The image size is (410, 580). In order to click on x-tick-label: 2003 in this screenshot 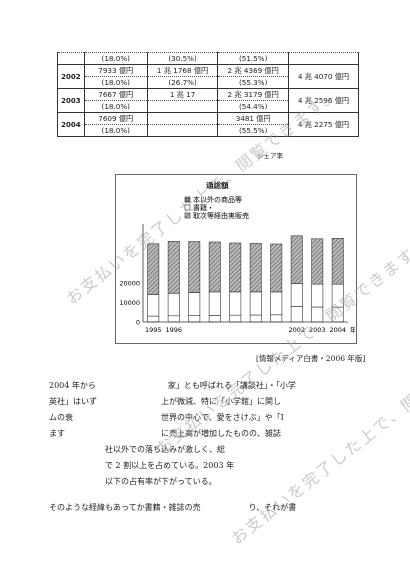, I will do `click(317, 330)`.